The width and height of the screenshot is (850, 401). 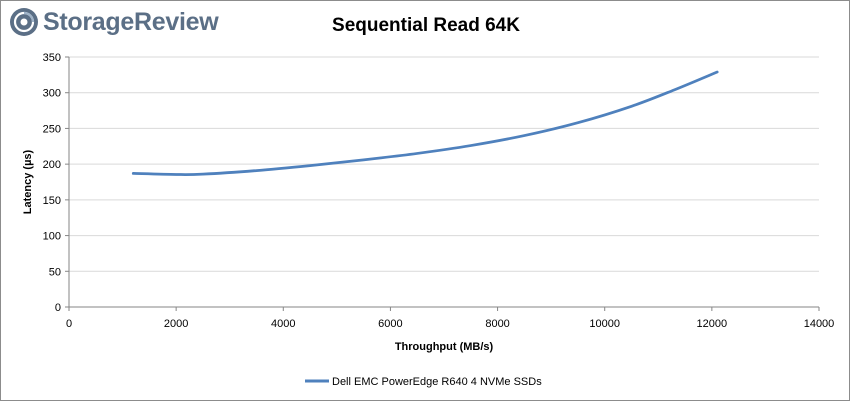 What do you see at coordinates (69, 324) in the screenshot?
I see `x-tick-label: 0` at bounding box center [69, 324].